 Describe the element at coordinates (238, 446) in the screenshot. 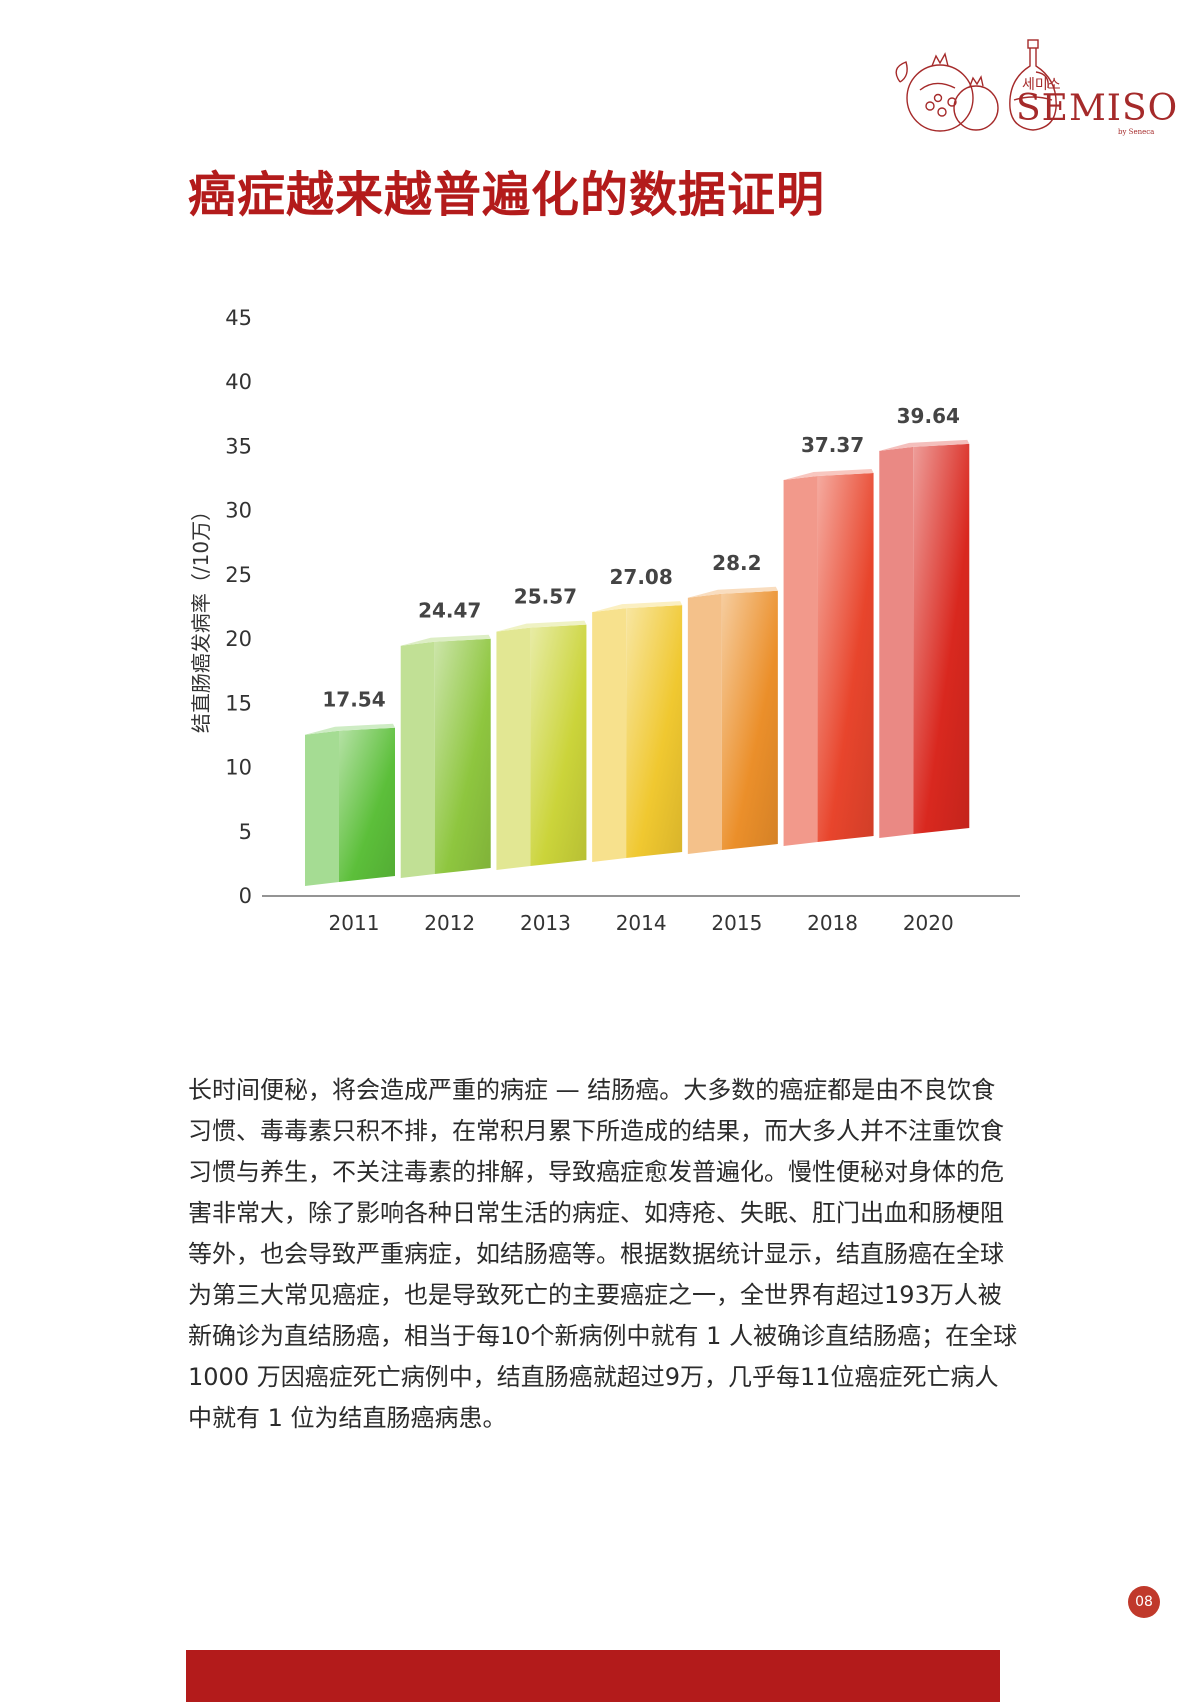

I see `y-tick-label: 35` at that location.